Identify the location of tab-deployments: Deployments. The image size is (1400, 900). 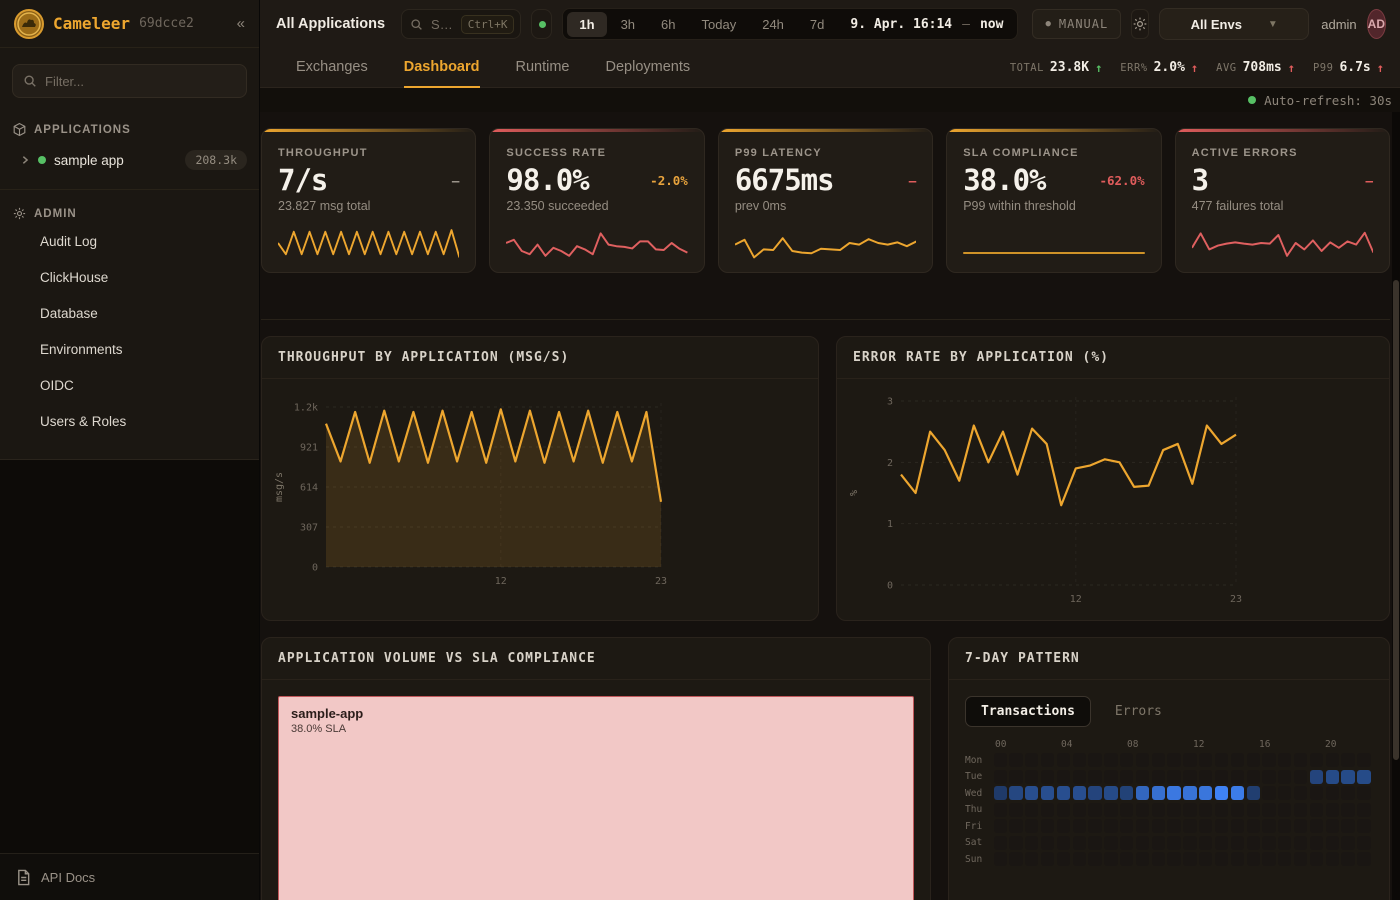
(648, 66).